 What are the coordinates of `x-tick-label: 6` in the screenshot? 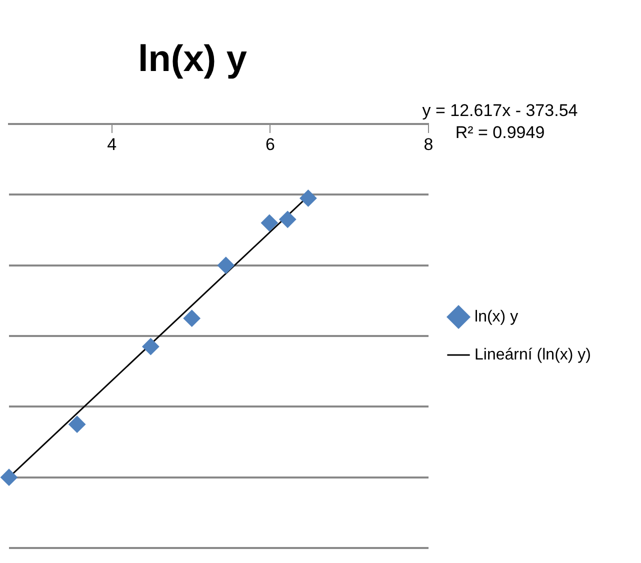 It's located at (270, 144).